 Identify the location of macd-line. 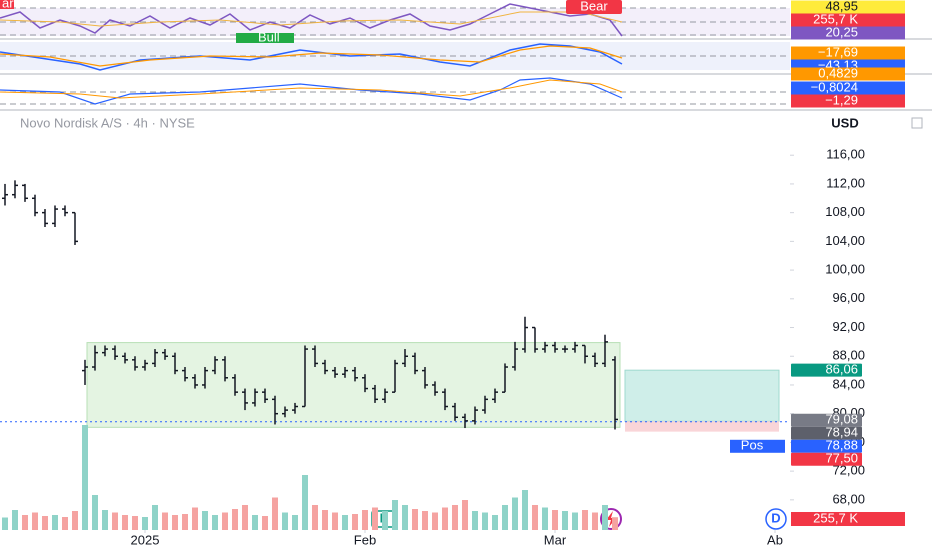
(311, 57).